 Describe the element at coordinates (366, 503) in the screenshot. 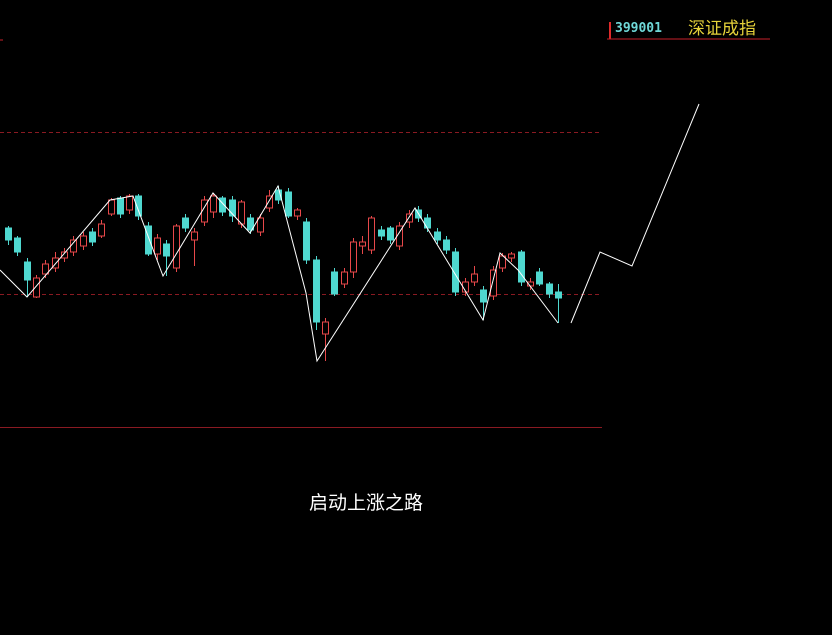

I see `caption: 启动上涨之路` at that location.